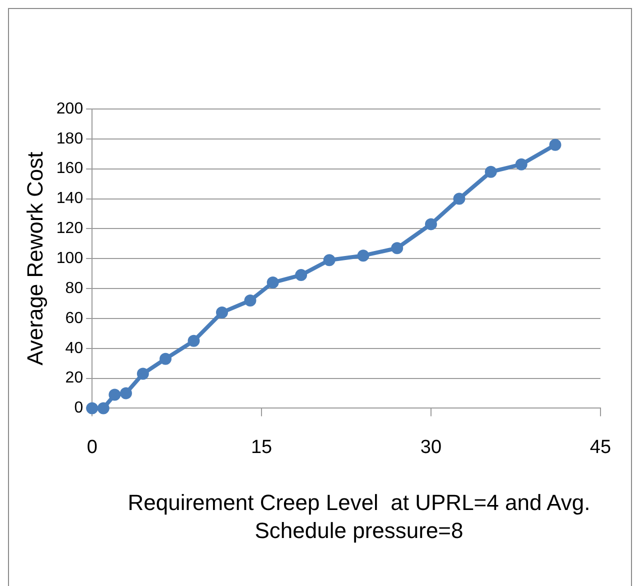  What do you see at coordinates (70, 259) in the screenshot?
I see `y-tick-label: 100` at bounding box center [70, 259].